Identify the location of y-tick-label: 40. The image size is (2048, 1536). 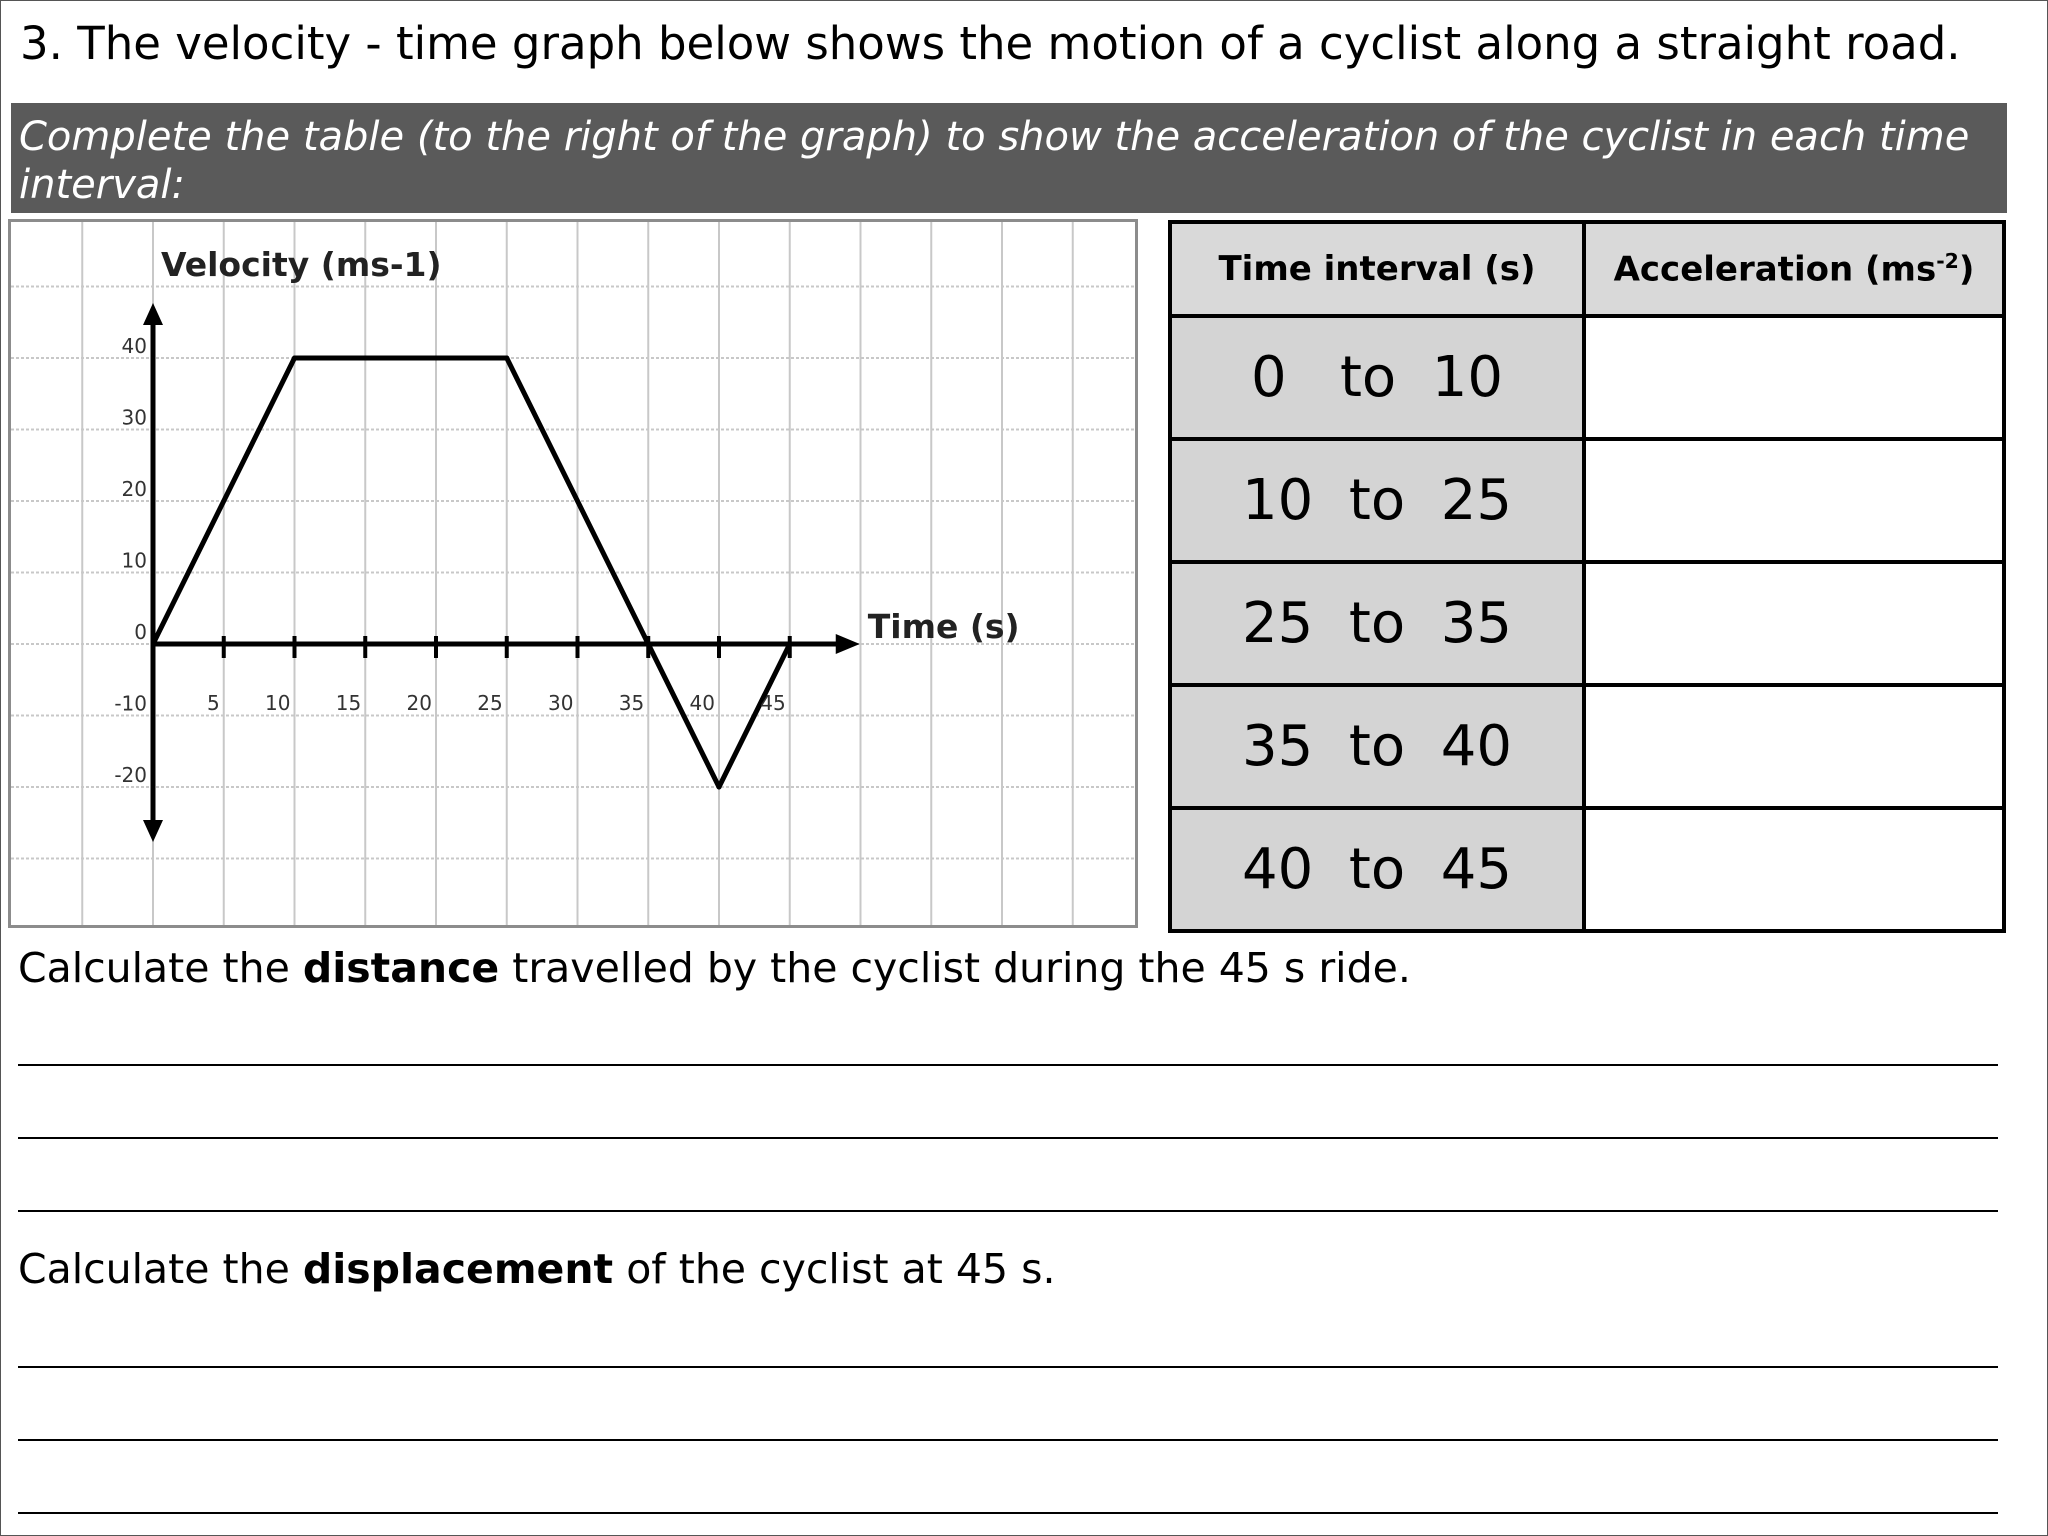
(134, 346).